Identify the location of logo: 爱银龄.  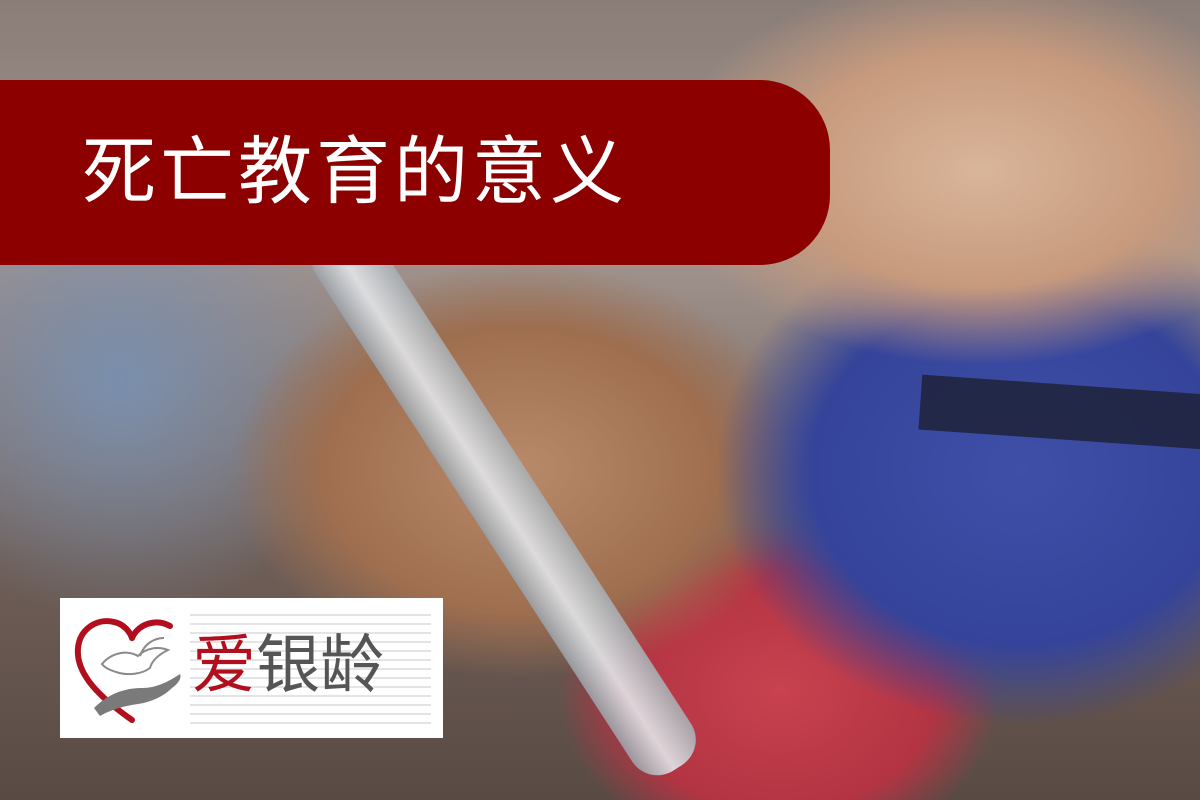
(251, 668).